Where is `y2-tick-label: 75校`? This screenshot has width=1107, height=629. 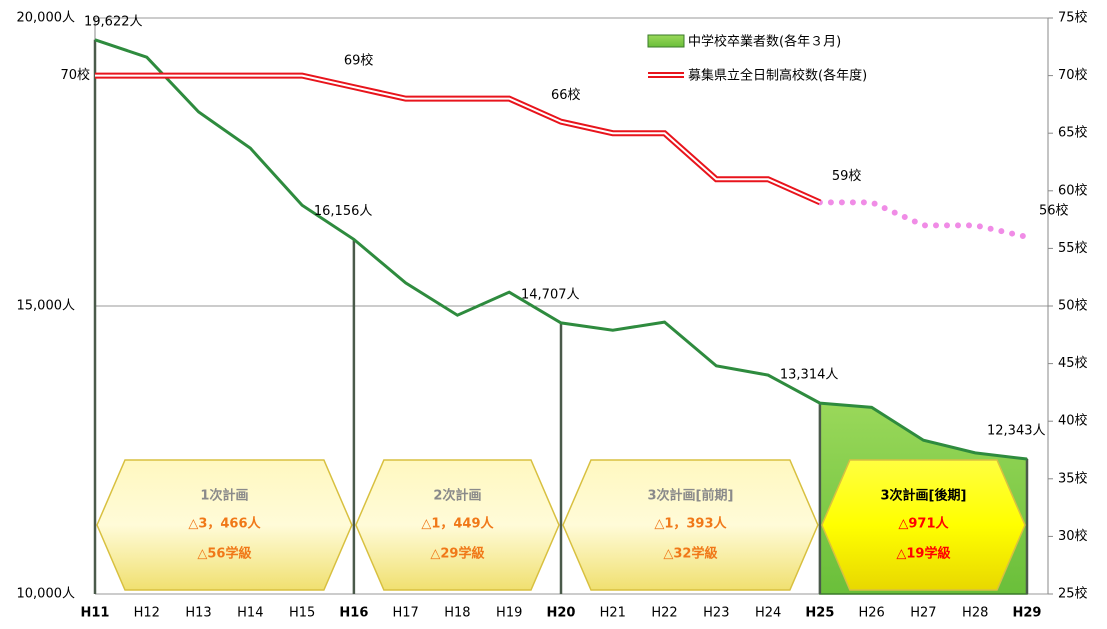 y2-tick-label: 75校 is located at coordinates (1073, 18).